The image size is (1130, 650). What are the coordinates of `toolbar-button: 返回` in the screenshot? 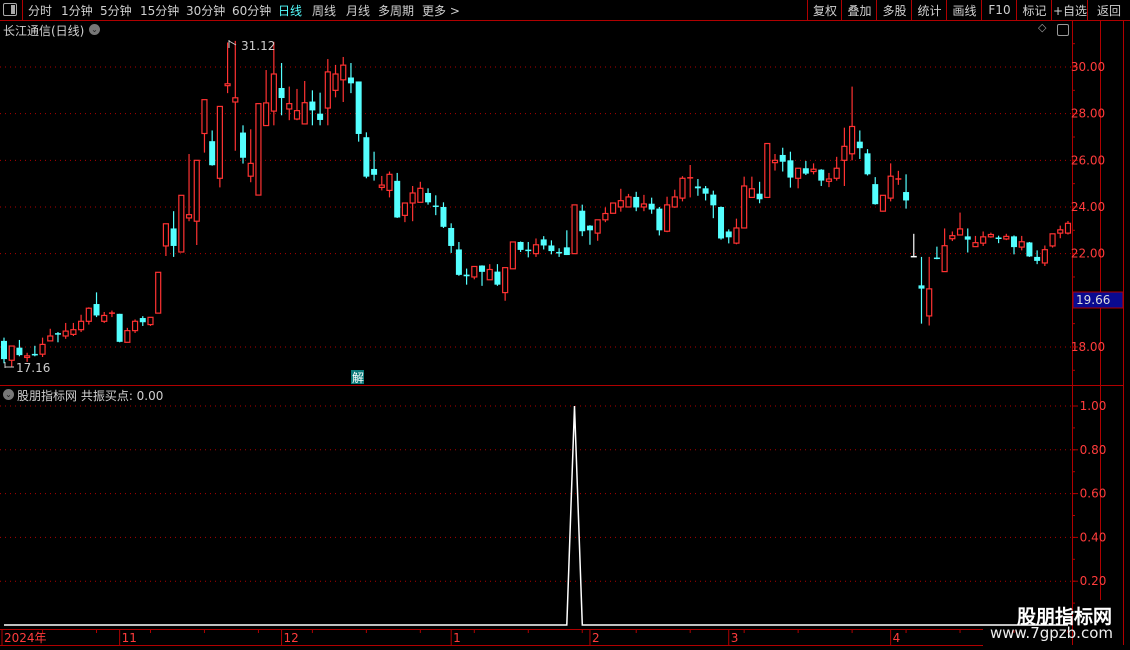 It's located at (1108, 10).